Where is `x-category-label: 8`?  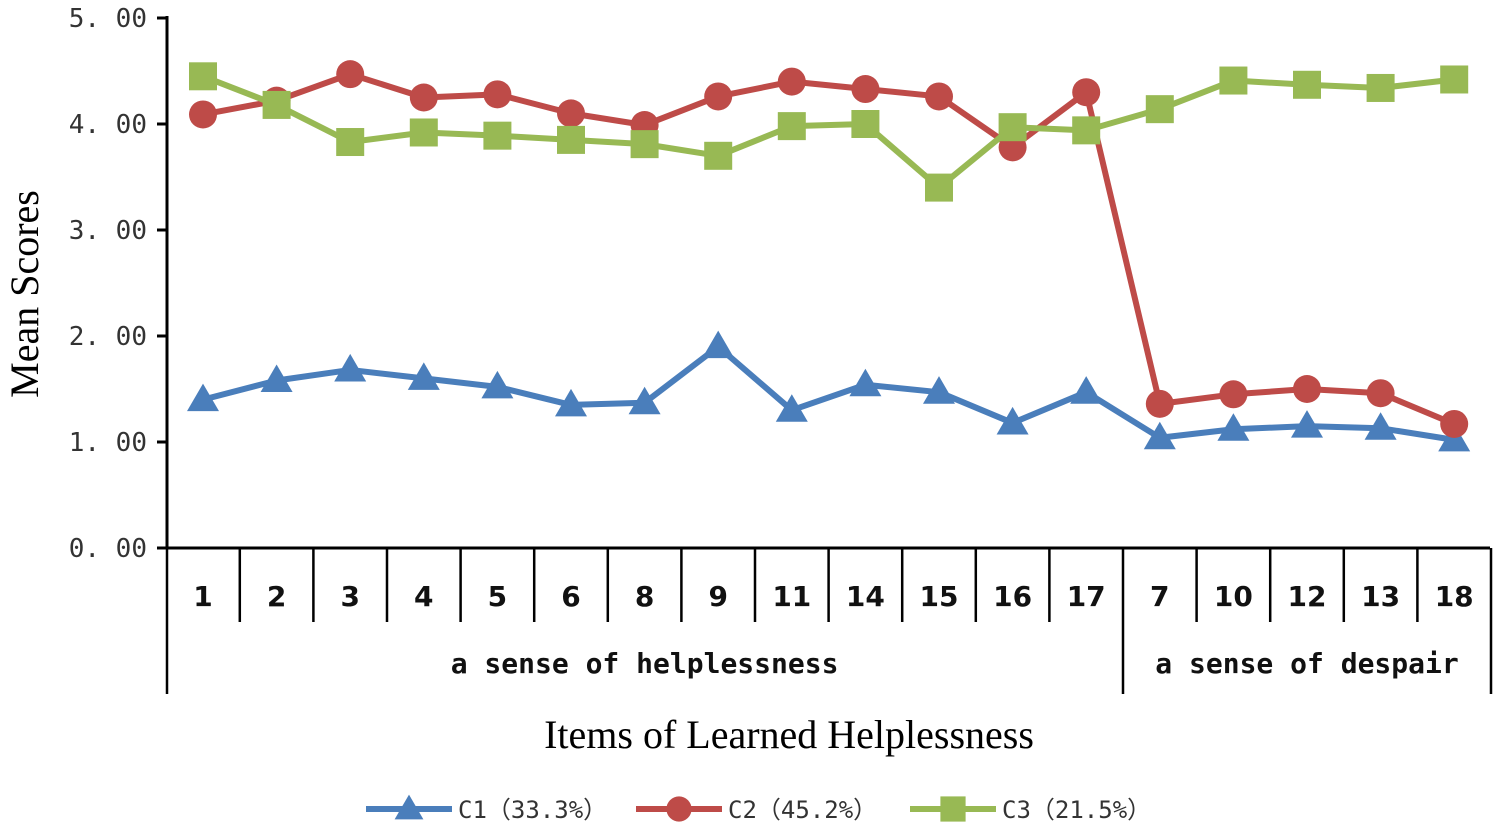 x-category-label: 8 is located at coordinates (644, 596).